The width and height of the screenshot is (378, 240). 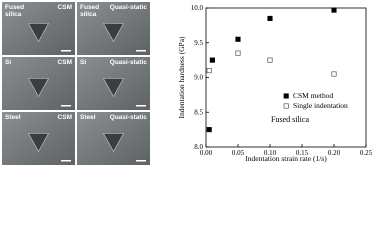 I want to click on x-axis-title: Indentation strain rate (1/s), so click(x=286, y=158).